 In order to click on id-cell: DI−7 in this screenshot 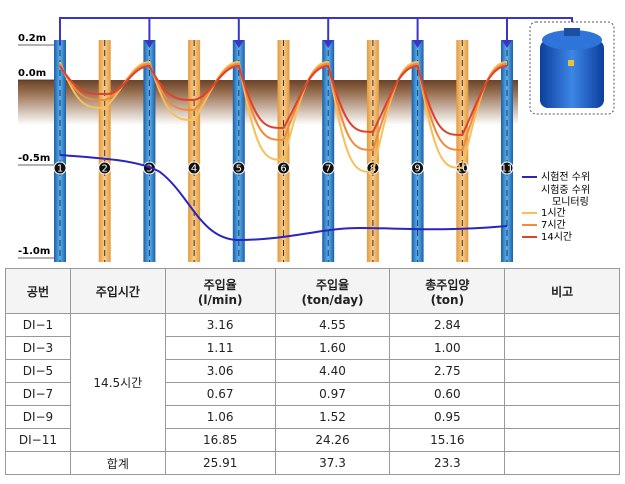, I will do `click(38, 394)`.